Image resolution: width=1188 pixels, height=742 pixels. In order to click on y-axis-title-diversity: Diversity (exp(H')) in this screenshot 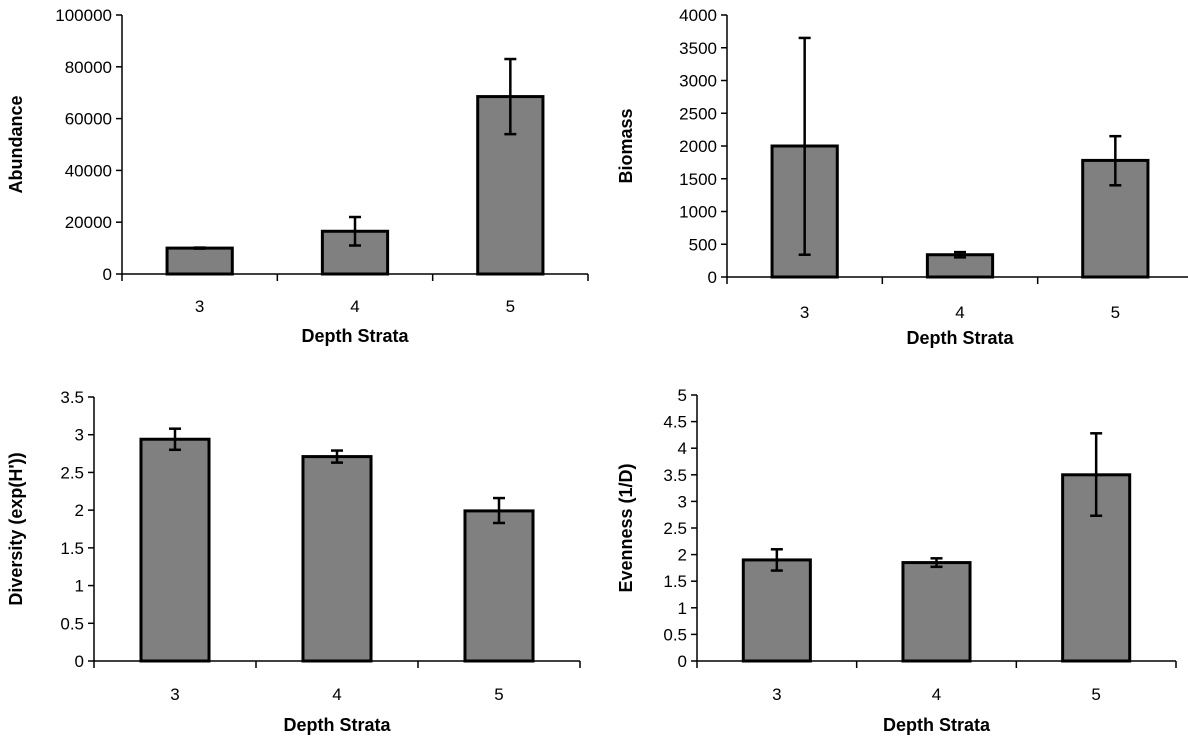, I will do `click(16, 528)`.